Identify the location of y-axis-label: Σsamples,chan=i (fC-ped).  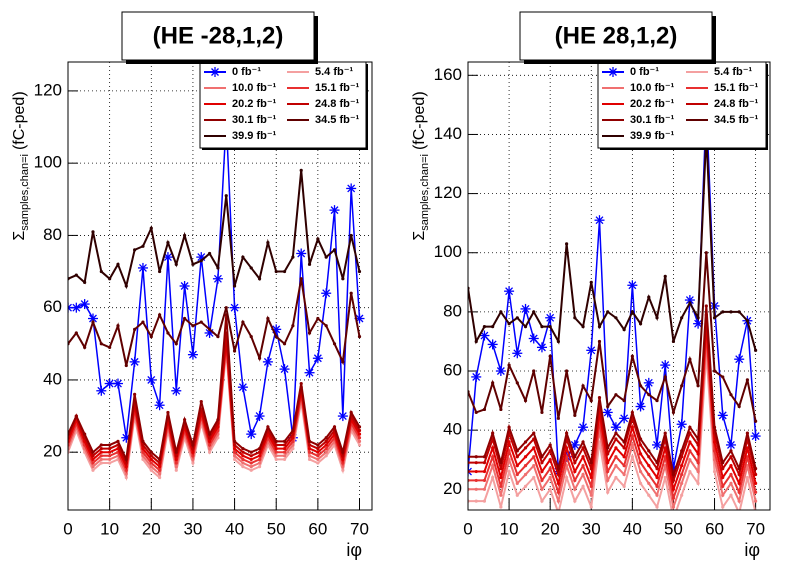
(421, 165).